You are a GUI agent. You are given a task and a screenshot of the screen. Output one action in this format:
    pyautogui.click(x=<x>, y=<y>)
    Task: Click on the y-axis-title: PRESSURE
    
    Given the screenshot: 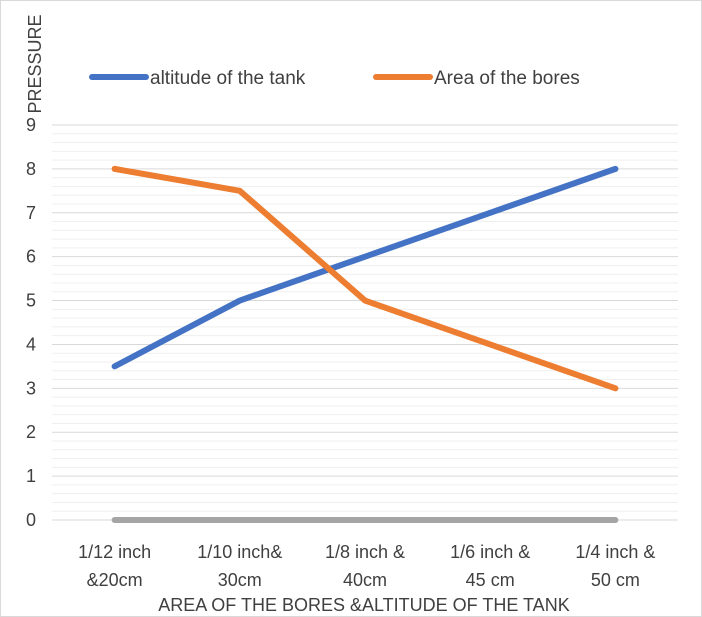 What is the action you would take?
    pyautogui.click(x=35, y=63)
    